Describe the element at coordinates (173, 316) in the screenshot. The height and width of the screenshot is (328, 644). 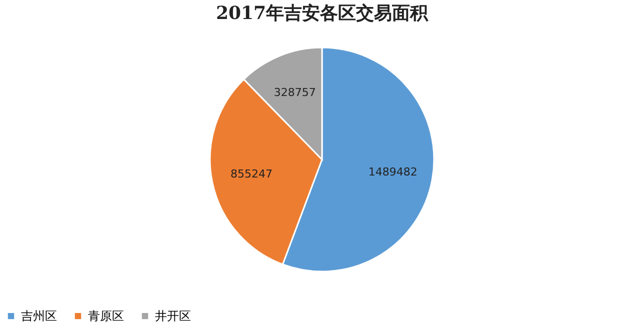
I see `legend-label: 井开区` at that location.